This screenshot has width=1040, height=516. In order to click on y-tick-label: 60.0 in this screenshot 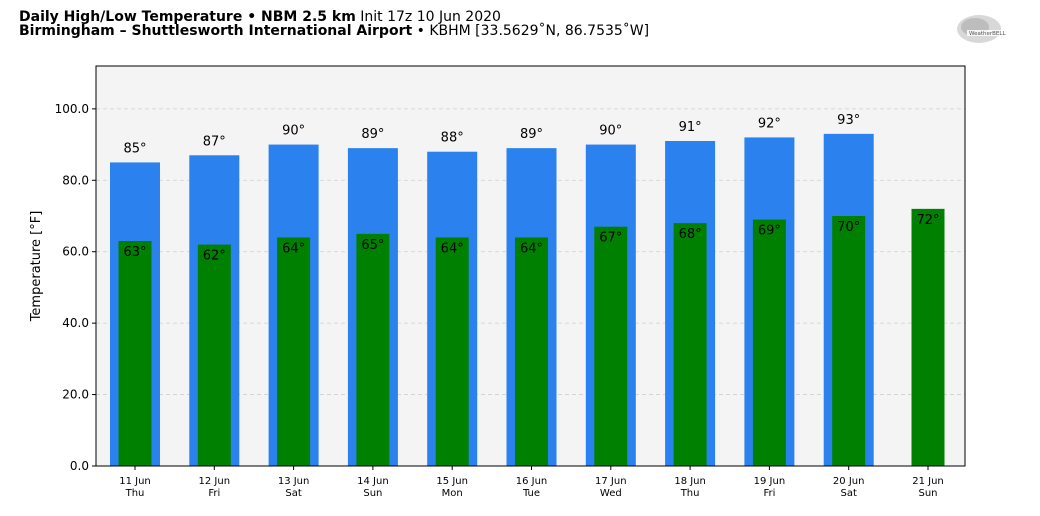, I will do `click(75, 252)`.